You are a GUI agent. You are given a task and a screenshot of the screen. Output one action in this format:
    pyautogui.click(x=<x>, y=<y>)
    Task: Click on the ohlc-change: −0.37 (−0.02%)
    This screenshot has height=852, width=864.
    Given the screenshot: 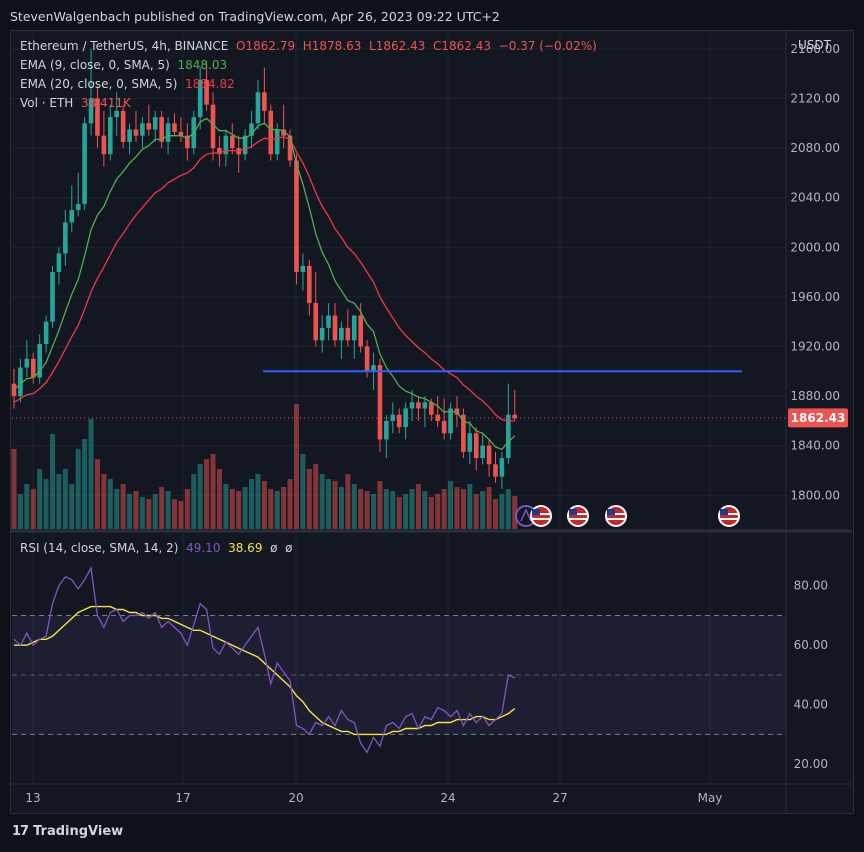 What is the action you would take?
    pyautogui.click(x=547, y=46)
    